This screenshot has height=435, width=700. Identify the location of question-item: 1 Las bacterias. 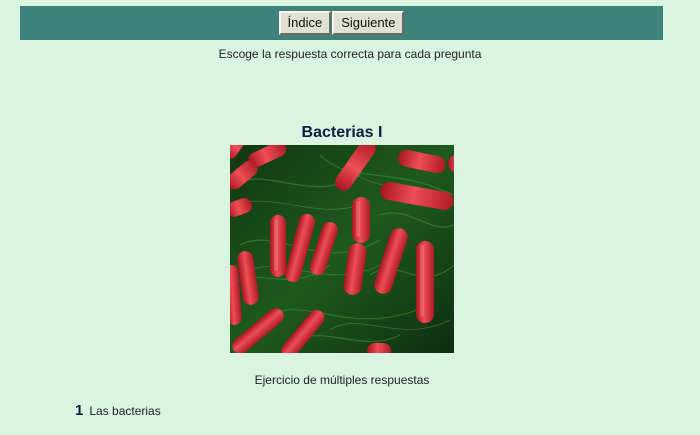
(118, 410).